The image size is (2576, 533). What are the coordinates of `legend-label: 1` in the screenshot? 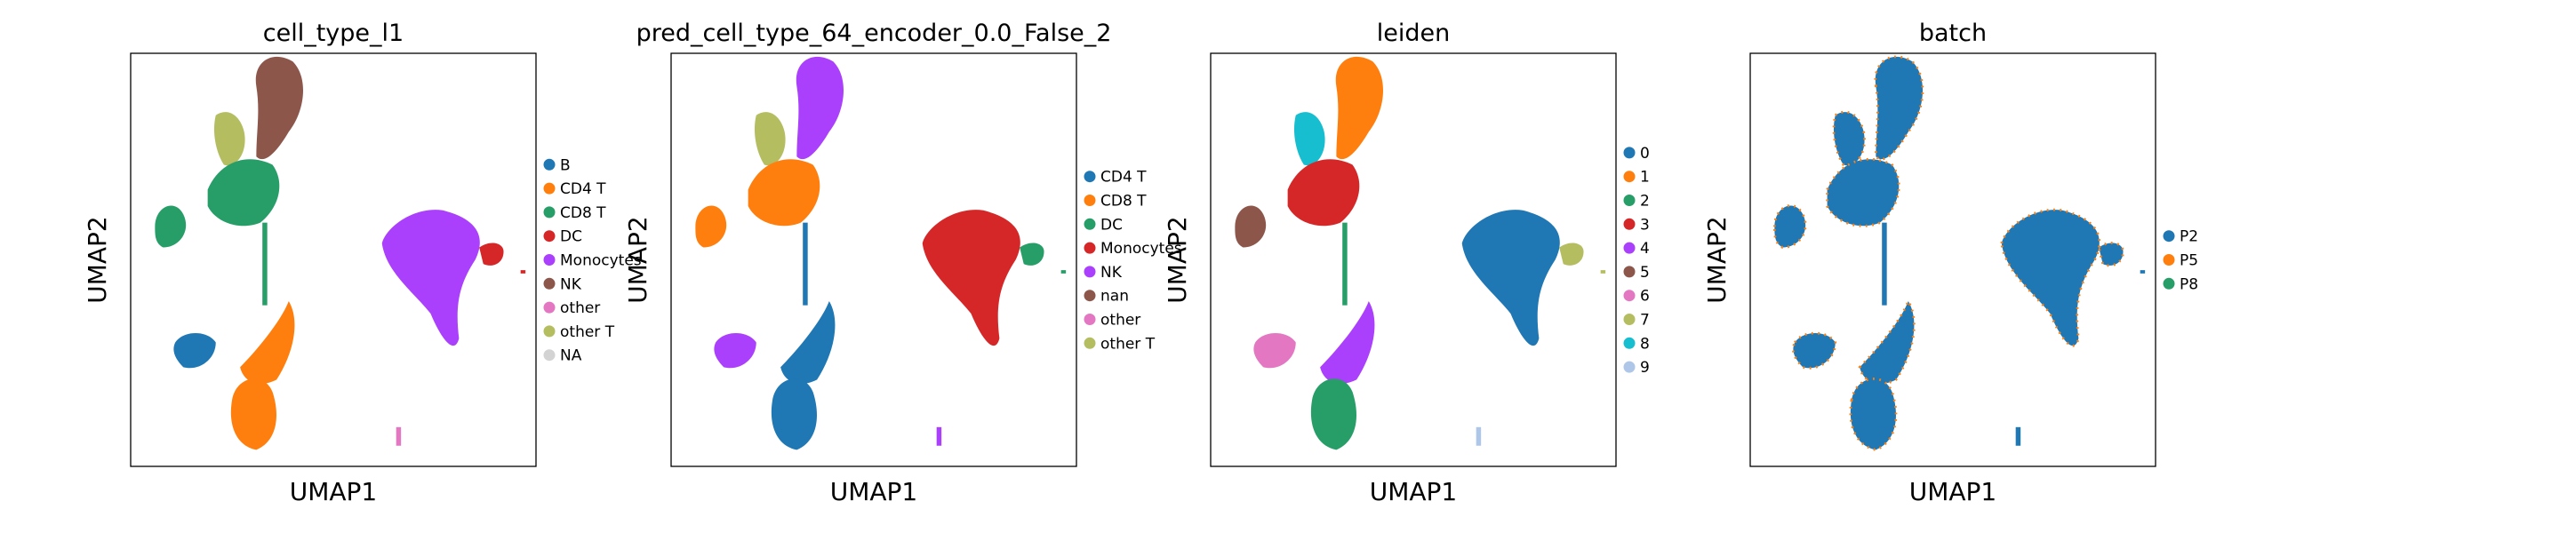 It's located at (1645, 178).